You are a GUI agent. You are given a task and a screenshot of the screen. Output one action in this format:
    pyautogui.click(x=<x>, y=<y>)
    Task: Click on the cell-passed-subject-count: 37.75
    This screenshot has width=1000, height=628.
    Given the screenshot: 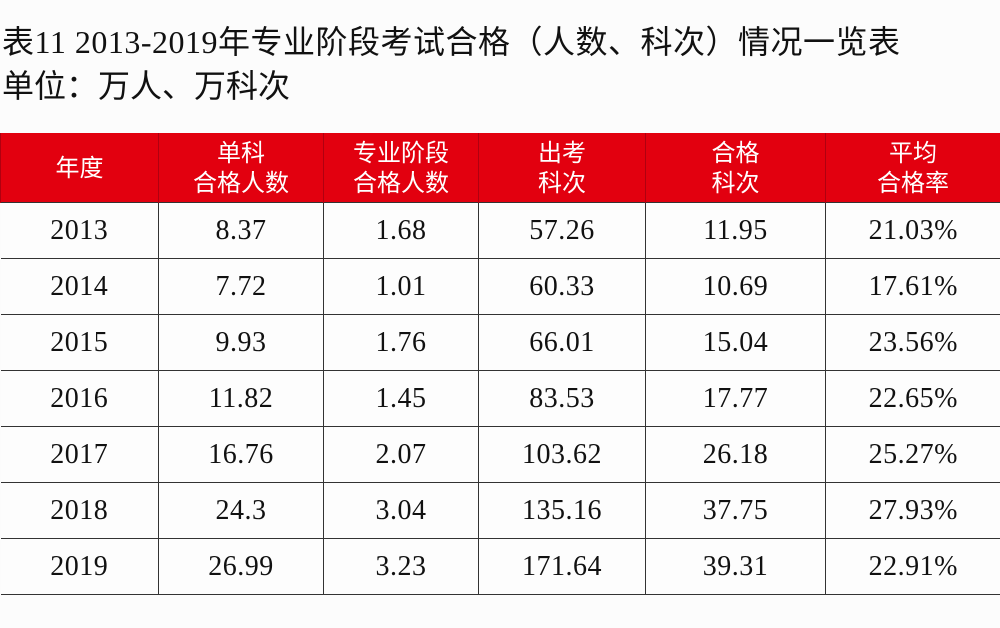 What is the action you would take?
    pyautogui.click(x=735, y=510)
    